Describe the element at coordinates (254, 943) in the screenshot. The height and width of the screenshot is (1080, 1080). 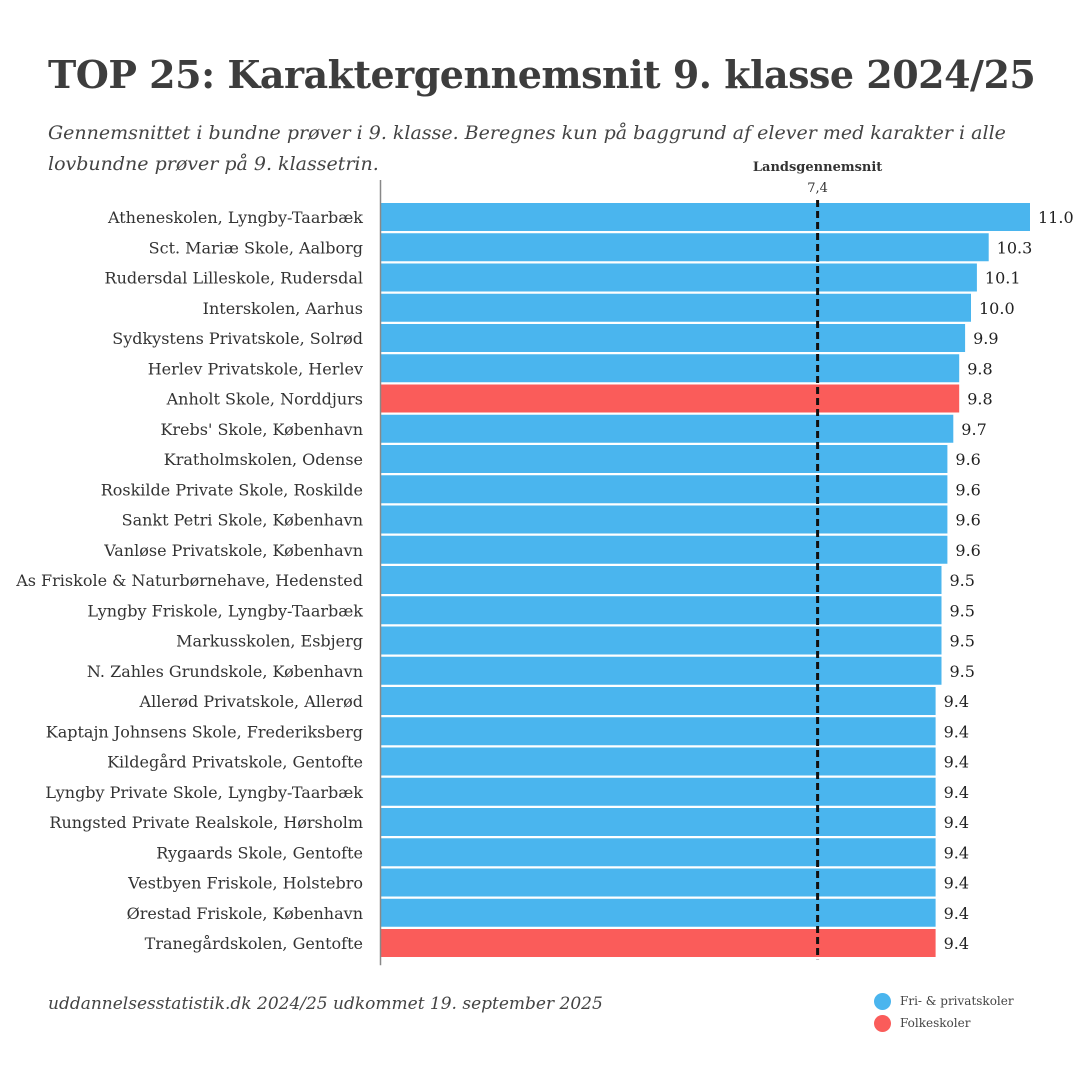
I see `category-label: Tranegårdskolen, Gentofte` at that location.